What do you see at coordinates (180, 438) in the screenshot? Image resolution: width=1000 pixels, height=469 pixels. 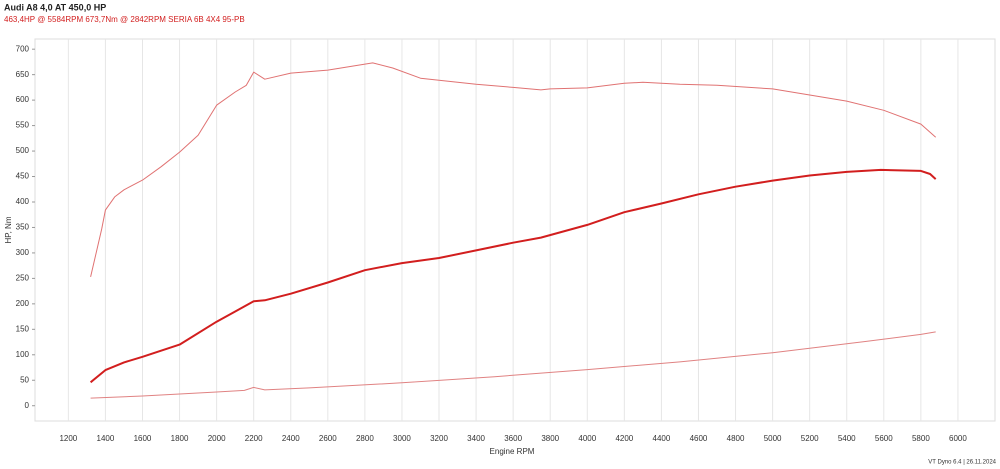 I see `x-tick-label: 1800` at bounding box center [180, 438].